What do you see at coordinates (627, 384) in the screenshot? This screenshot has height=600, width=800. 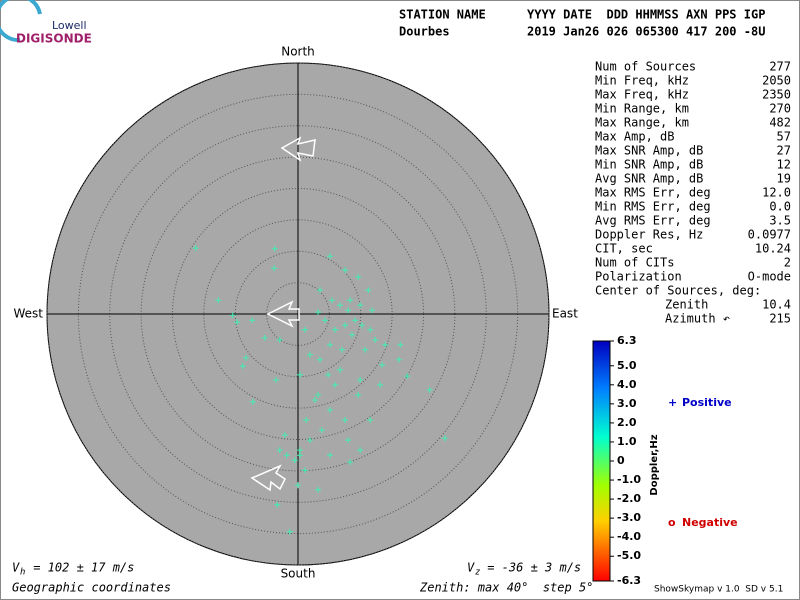 I see `colorbar-tick-label: 4.0` at bounding box center [627, 384].